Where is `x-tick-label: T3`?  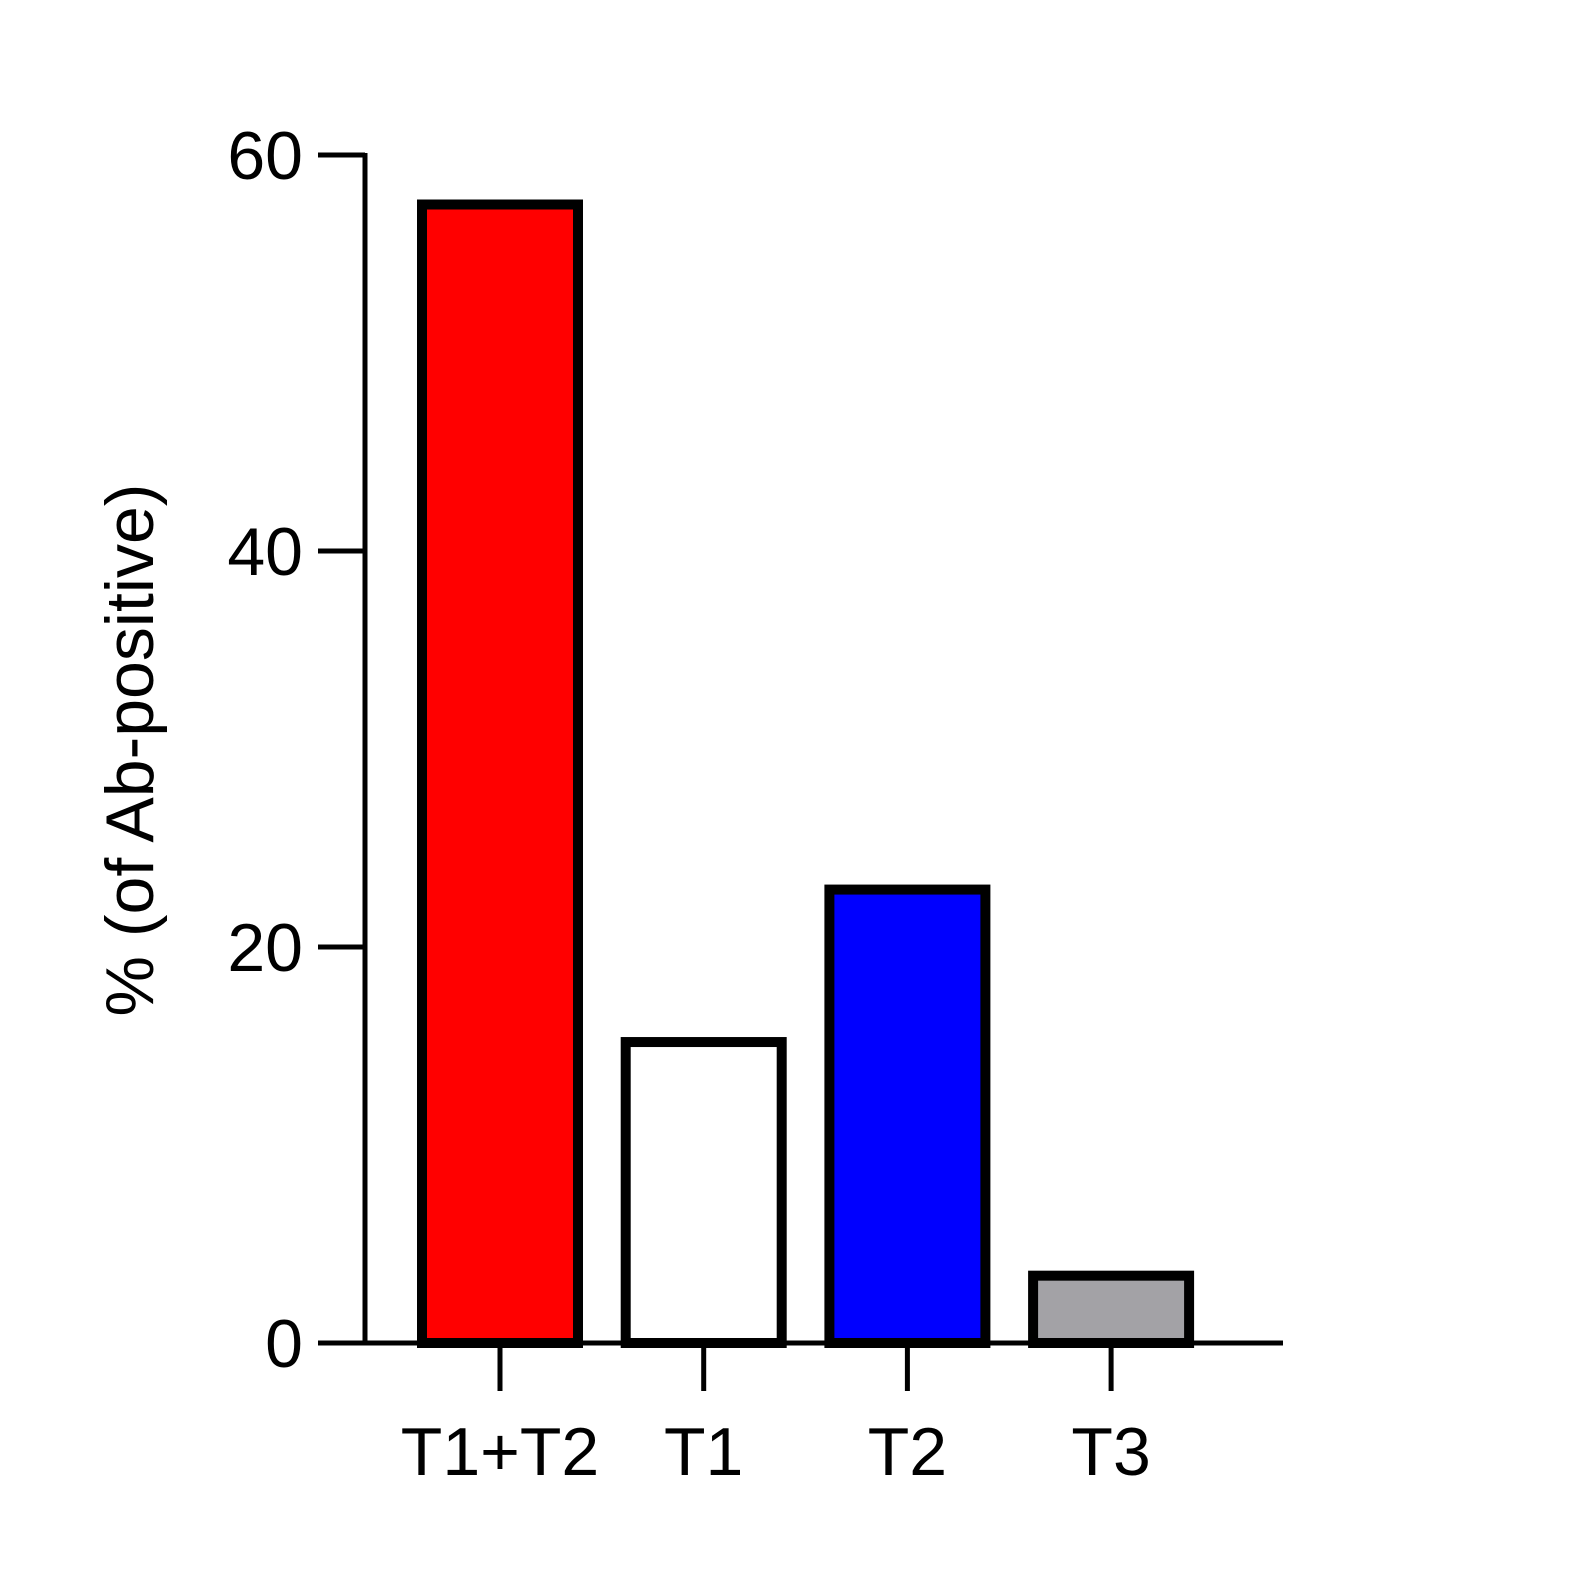 x-tick-label: T3 is located at coordinates (1110, 1452).